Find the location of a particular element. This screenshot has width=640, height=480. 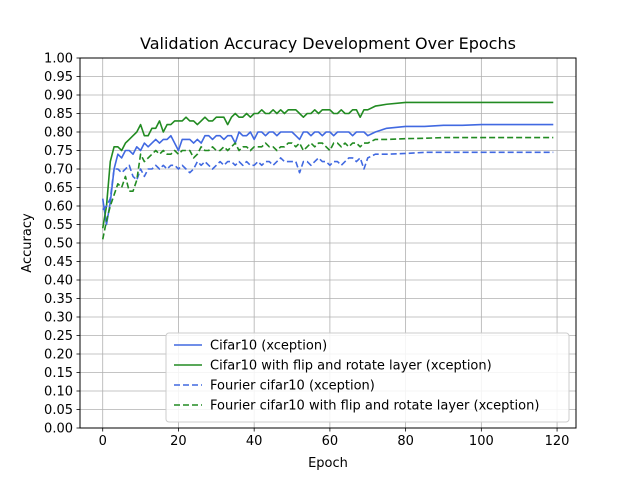

x-tick-label: 0 is located at coordinates (103, 441).